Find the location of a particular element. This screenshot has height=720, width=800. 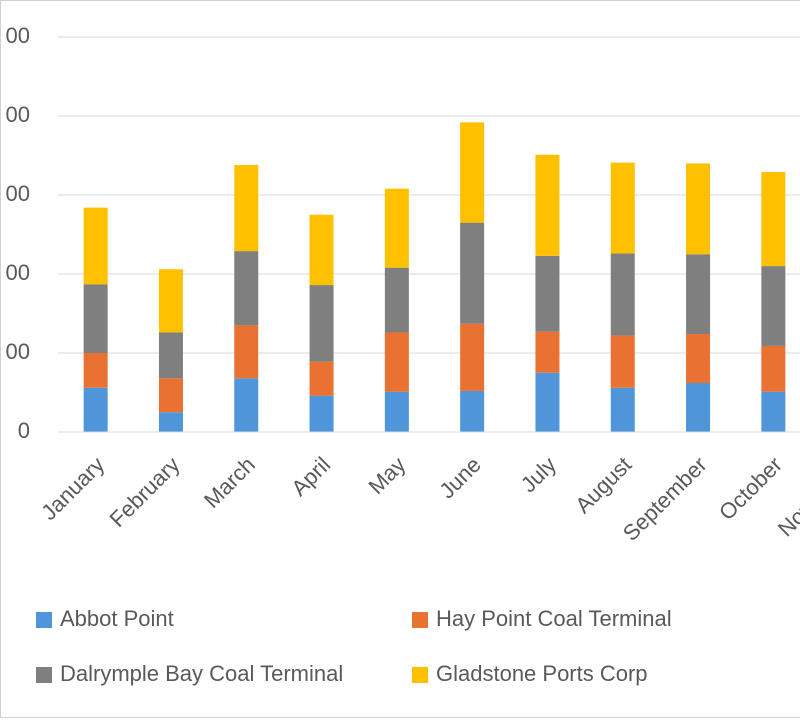

x-tick-label: January is located at coordinates (72, 488).